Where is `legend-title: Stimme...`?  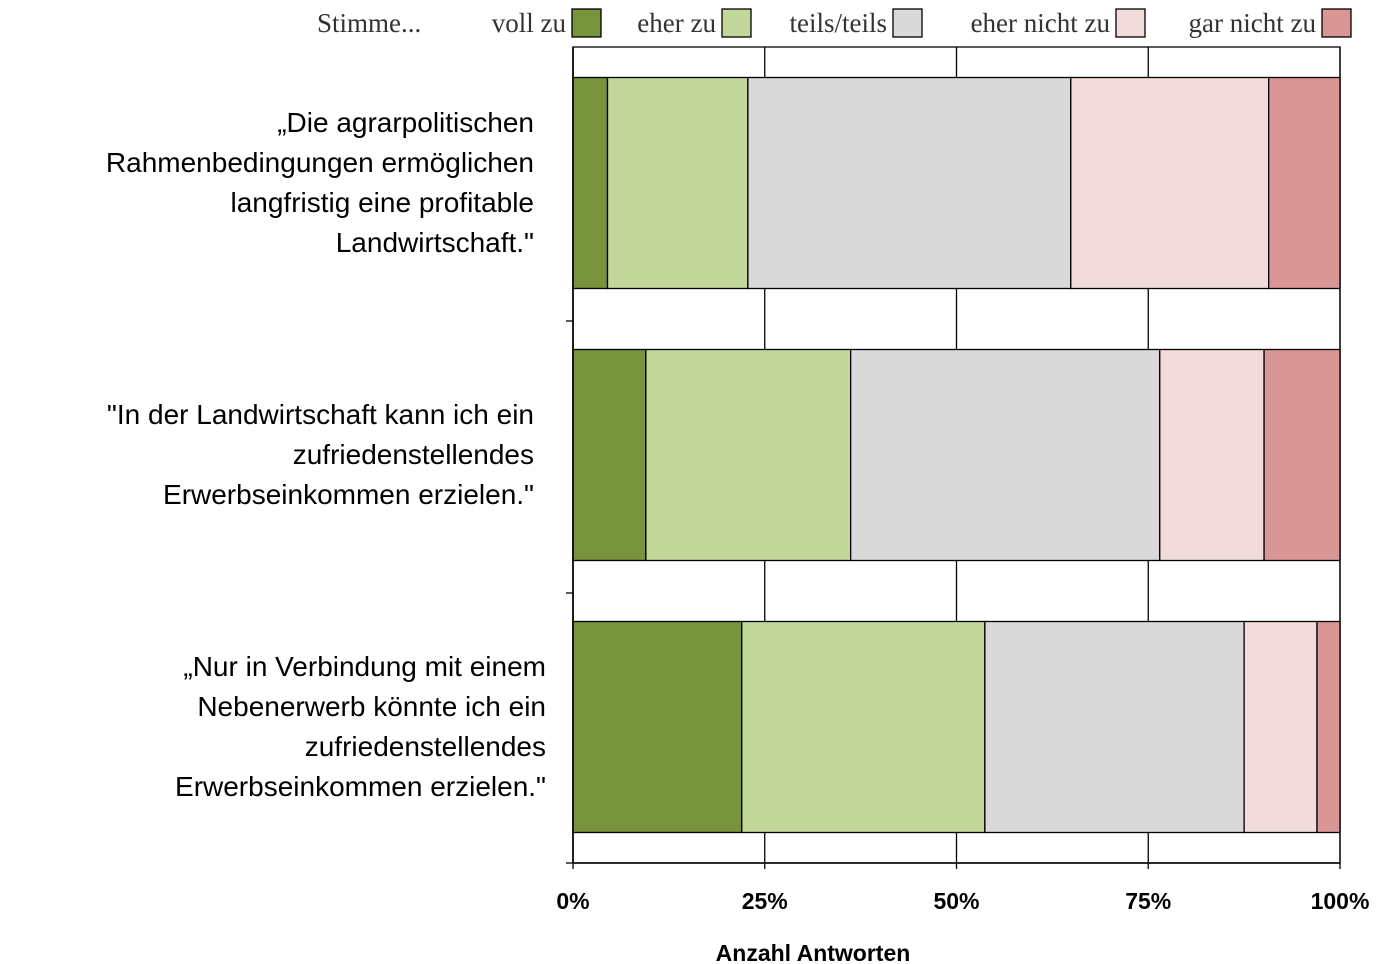 legend-title: Stimme... is located at coordinates (369, 23).